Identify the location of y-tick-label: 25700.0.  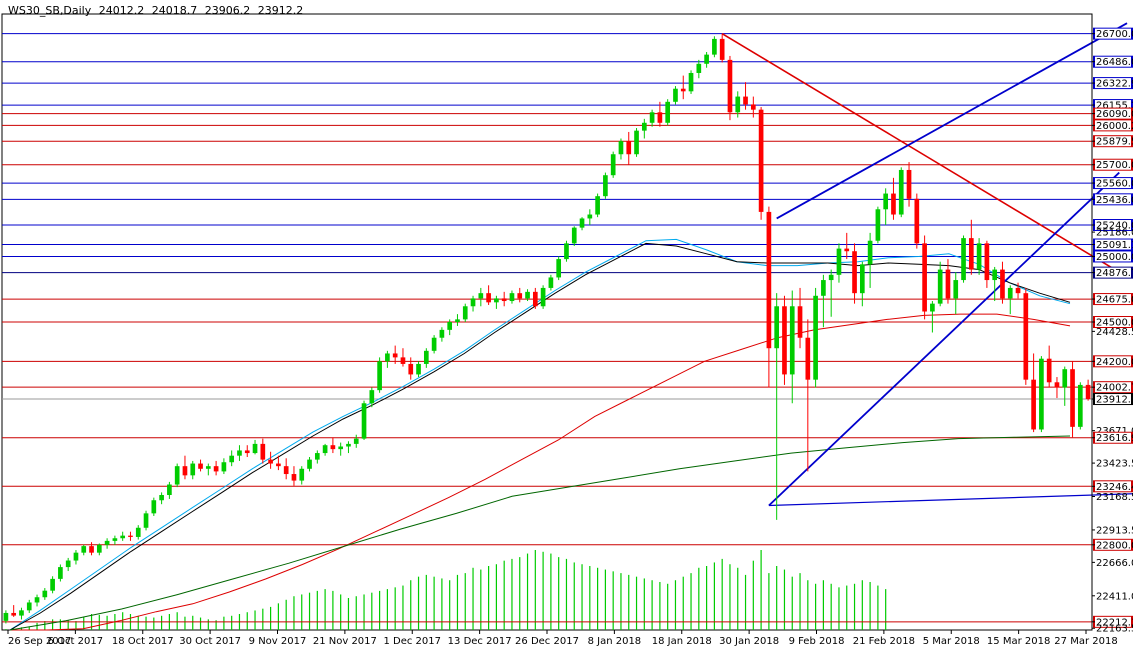
(1114, 165).